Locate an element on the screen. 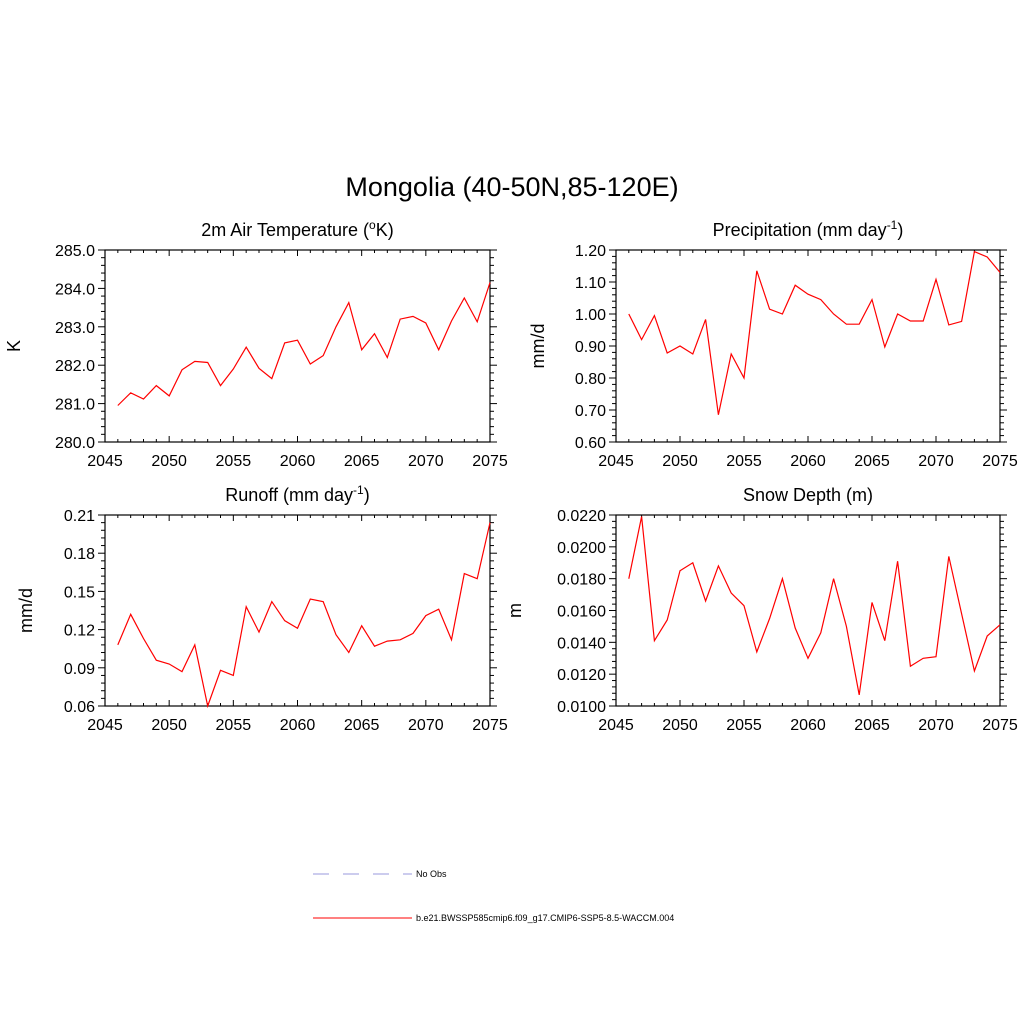  y-tick-label: 0.18 is located at coordinates (79, 554).